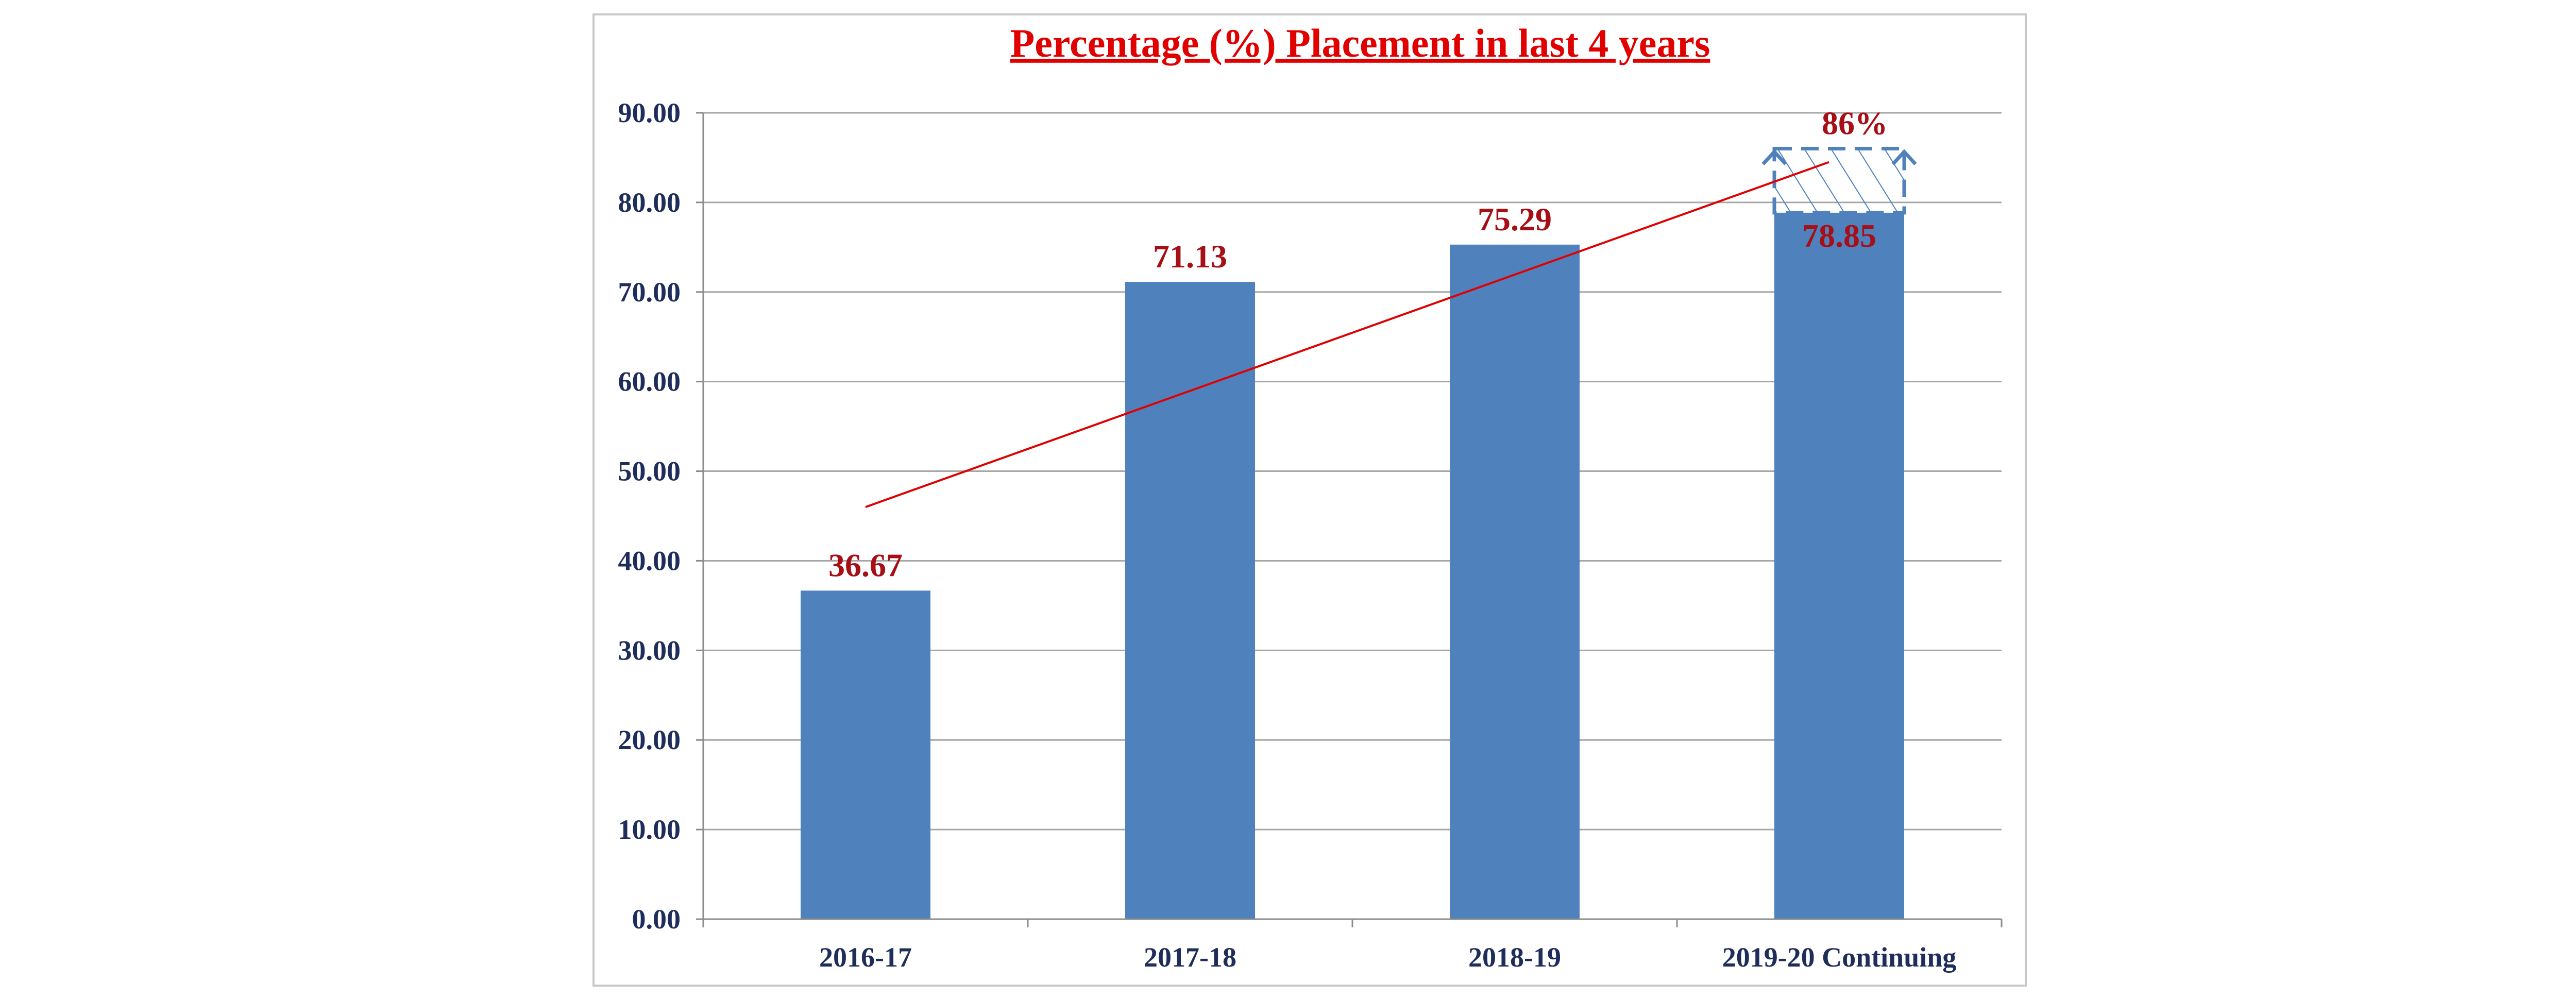 The image size is (2576, 999). Describe the element at coordinates (1774, 157) in the screenshot. I see `projection-arrow-left` at that location.